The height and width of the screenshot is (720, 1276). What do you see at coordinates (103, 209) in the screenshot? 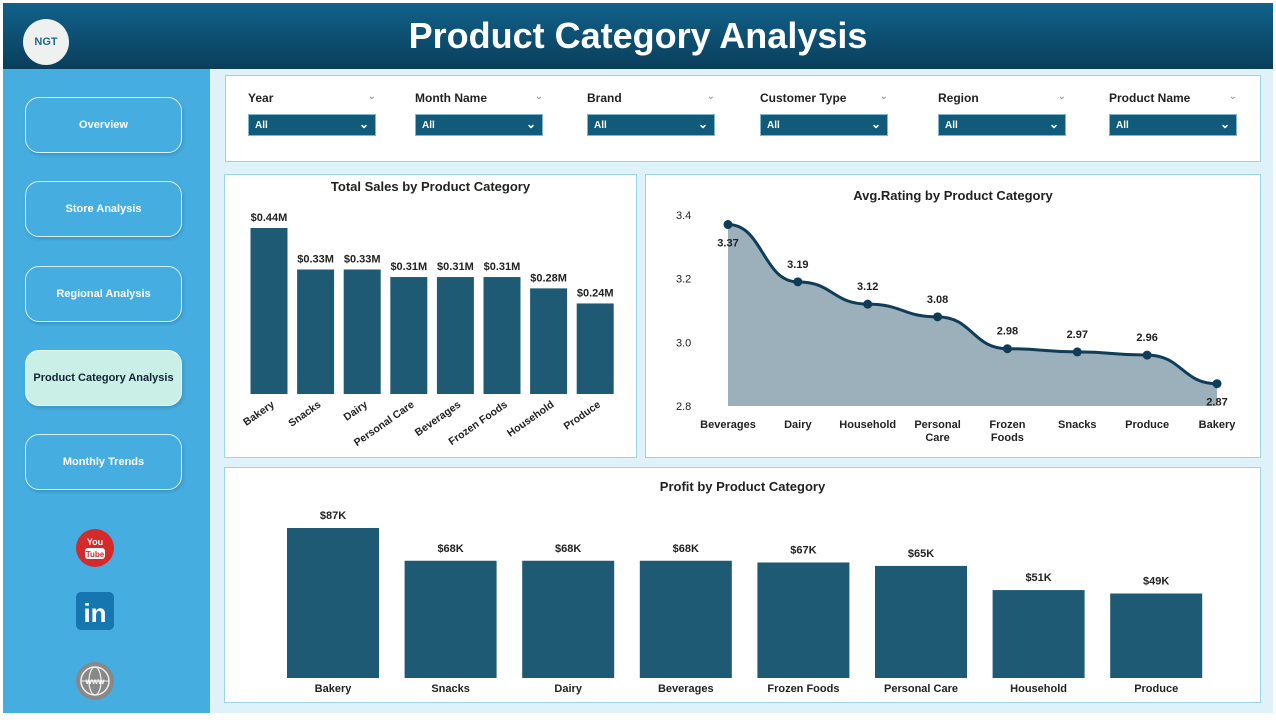
I see `nav-store-analysis: Store Analysis` at bounding box center [103, 209].